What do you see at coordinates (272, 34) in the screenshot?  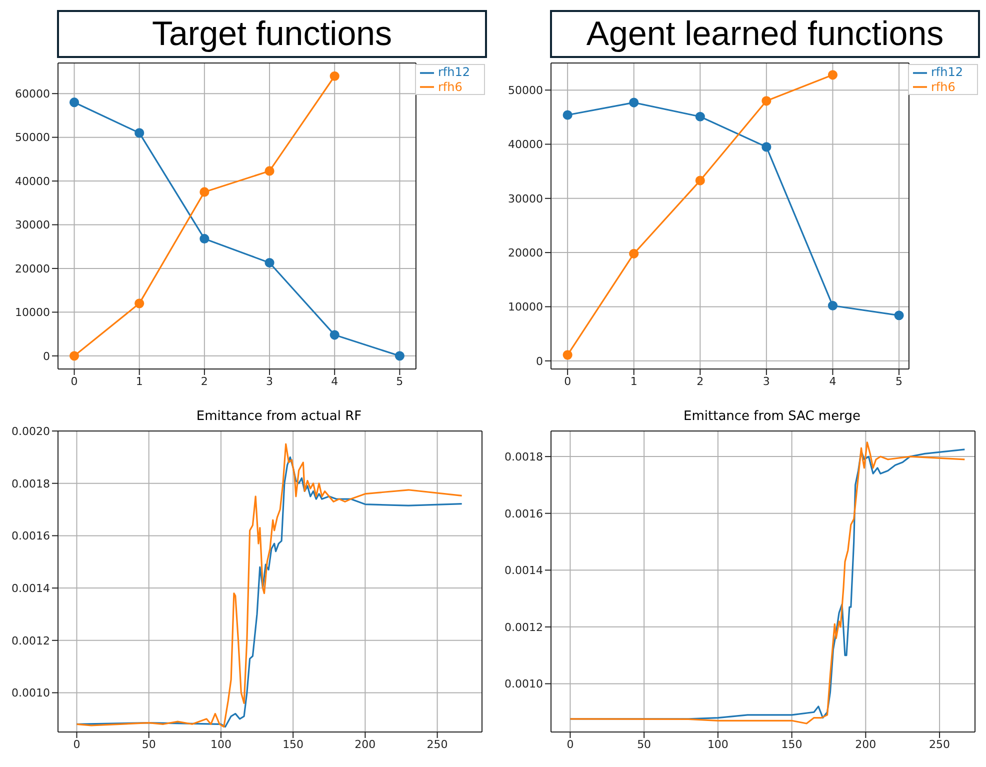 I see `chart-title: Target functions` at bounding box center [272, 34].